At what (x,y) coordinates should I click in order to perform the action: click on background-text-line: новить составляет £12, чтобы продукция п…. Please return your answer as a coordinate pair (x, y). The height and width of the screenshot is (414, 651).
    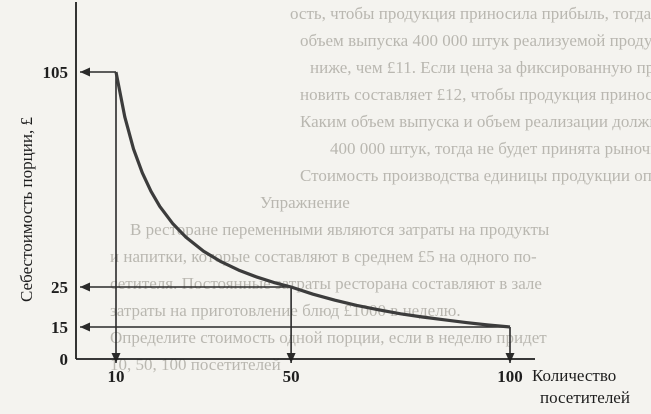
    Looking at the image, I should click on (475, 94).